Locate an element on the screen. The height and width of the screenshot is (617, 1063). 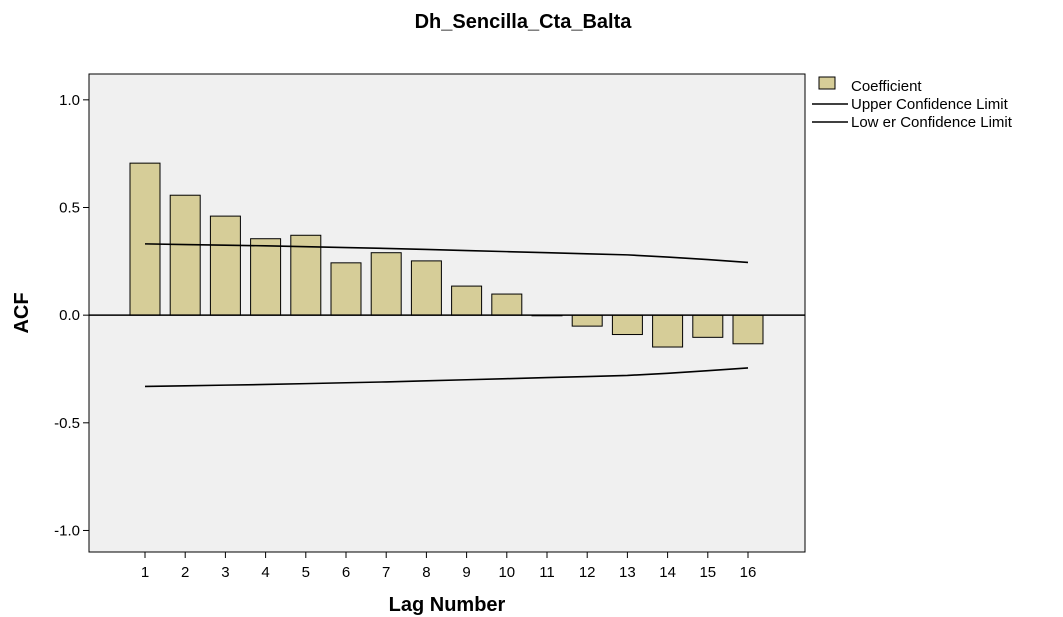
legend-label-lower: Low er Confidence Limit is located at coordinates (932, 122).